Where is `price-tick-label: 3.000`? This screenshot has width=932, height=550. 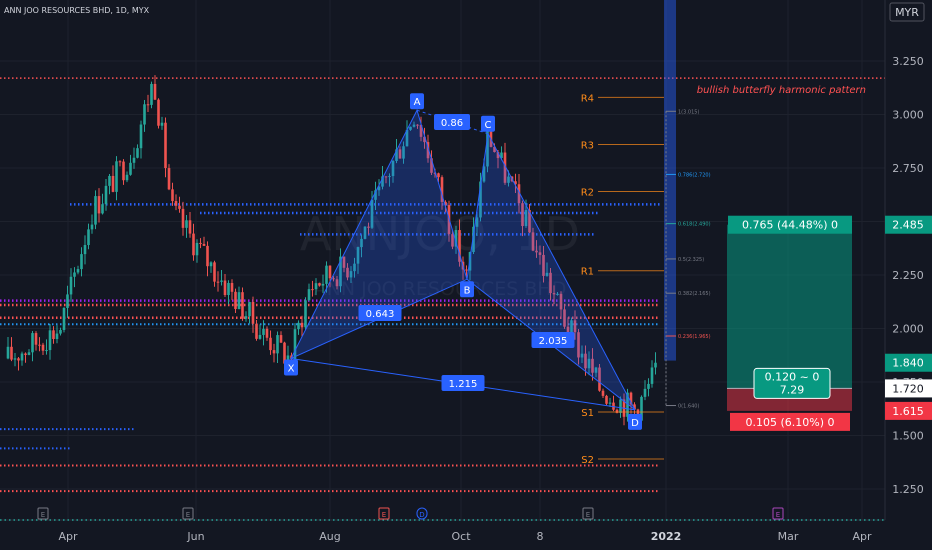 price-tick-label: 3.000 is located at coordinates (908, 115).